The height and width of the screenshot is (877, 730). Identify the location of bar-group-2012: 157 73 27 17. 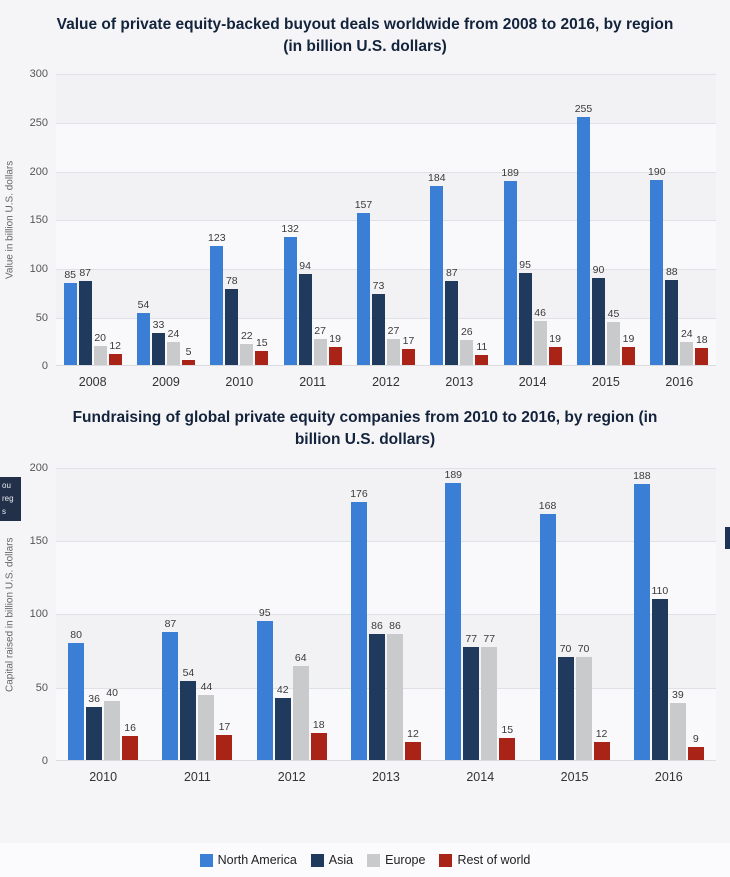
(385, 220).